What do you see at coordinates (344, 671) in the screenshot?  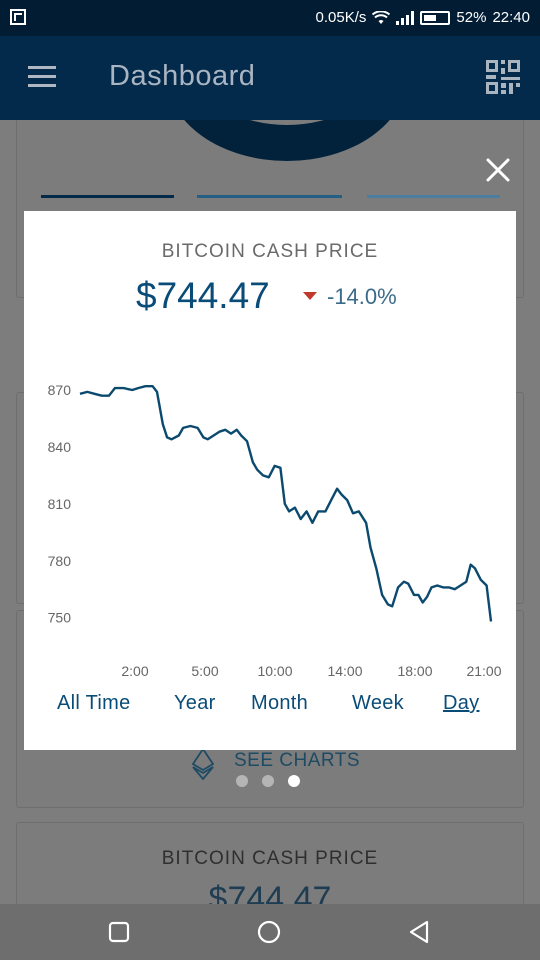 I see `x-tick-label: 14:00` at bounding box center [344, 671].